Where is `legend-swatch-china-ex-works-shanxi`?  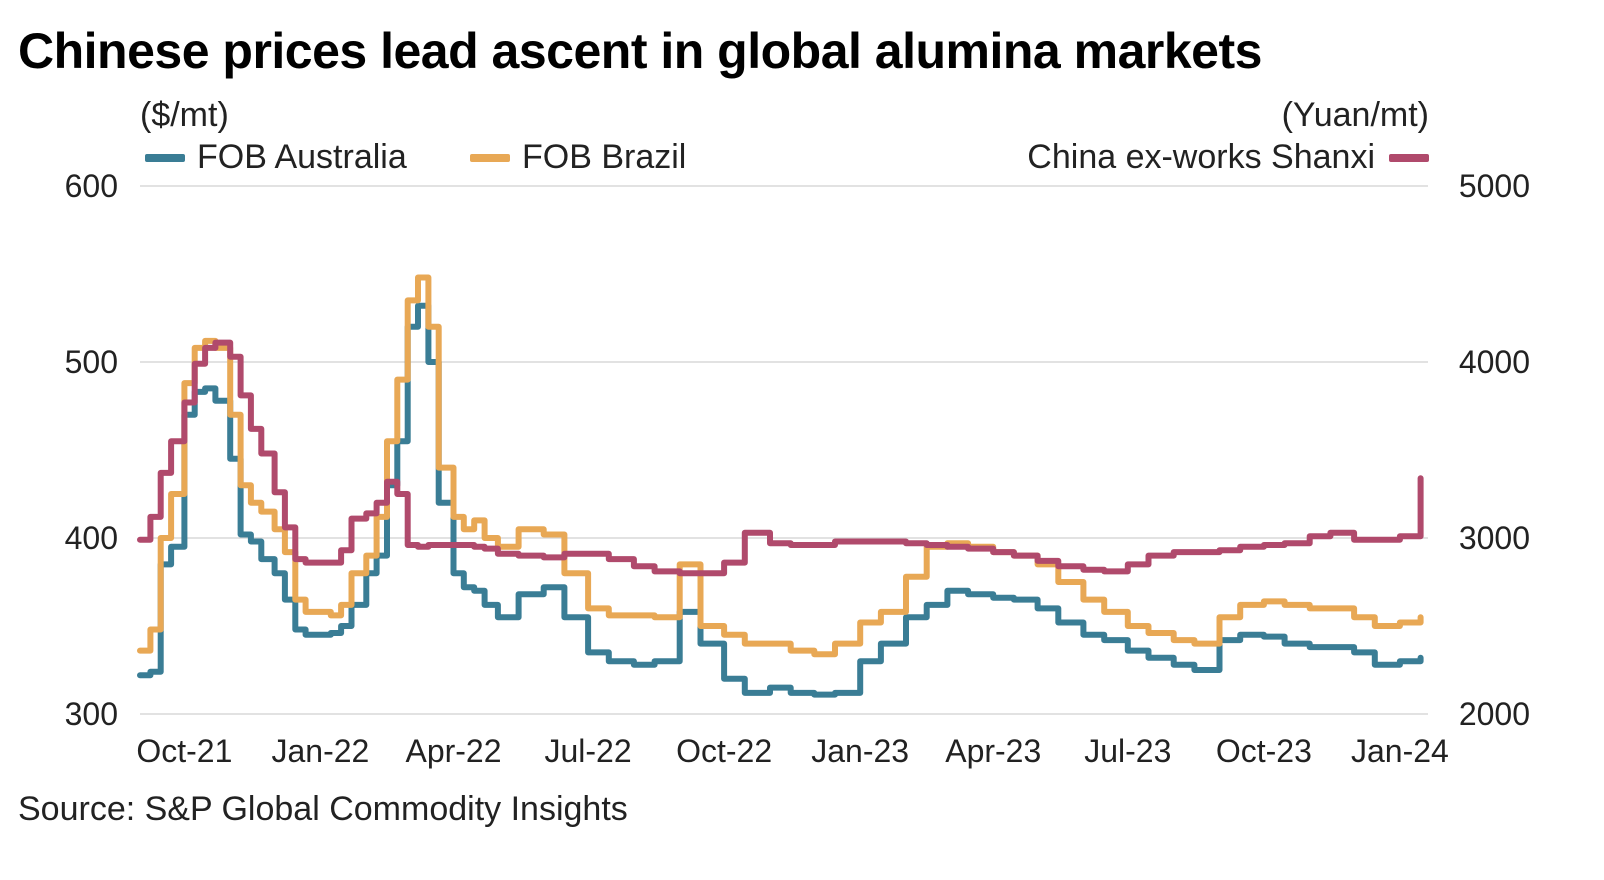
legend-swatch-china-ex-works-shanxi is located at coordinates (1409, 157).